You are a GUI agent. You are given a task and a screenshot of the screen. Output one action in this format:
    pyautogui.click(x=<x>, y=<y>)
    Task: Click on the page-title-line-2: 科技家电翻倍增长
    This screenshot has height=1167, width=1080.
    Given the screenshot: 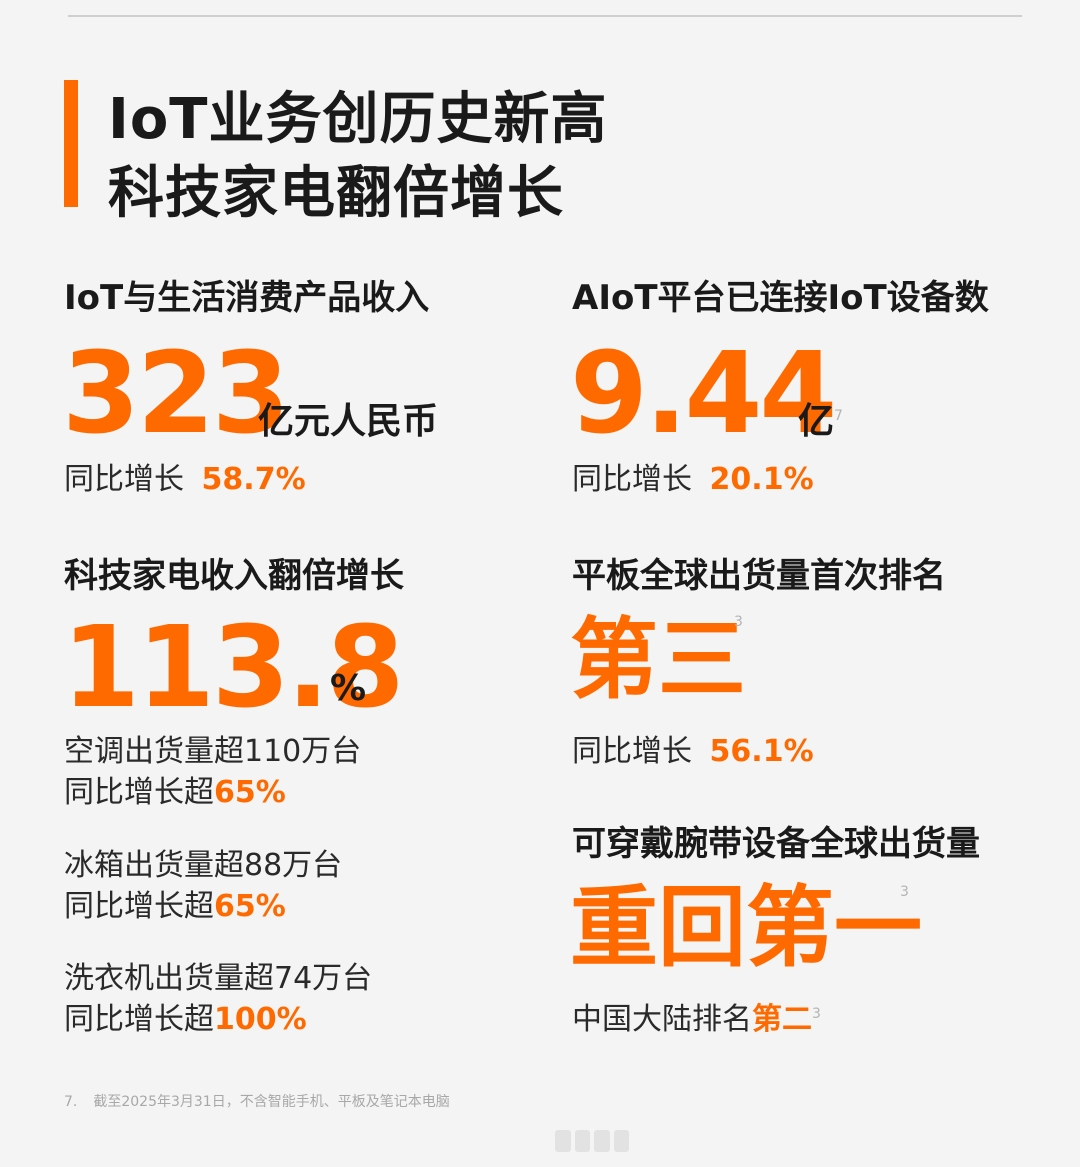 What is the action you would take?
    pyautogui.click(x=336, y=193)
    